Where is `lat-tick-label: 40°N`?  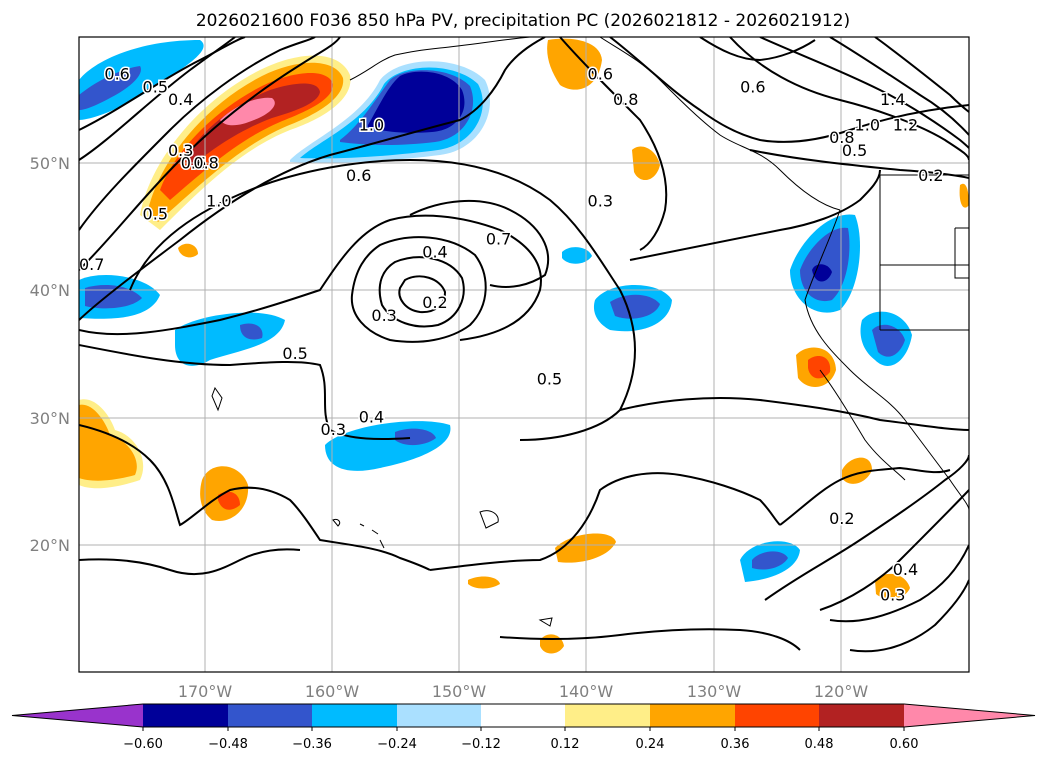 lat-tick-label: 40°N is located at coordinates (50, 290).